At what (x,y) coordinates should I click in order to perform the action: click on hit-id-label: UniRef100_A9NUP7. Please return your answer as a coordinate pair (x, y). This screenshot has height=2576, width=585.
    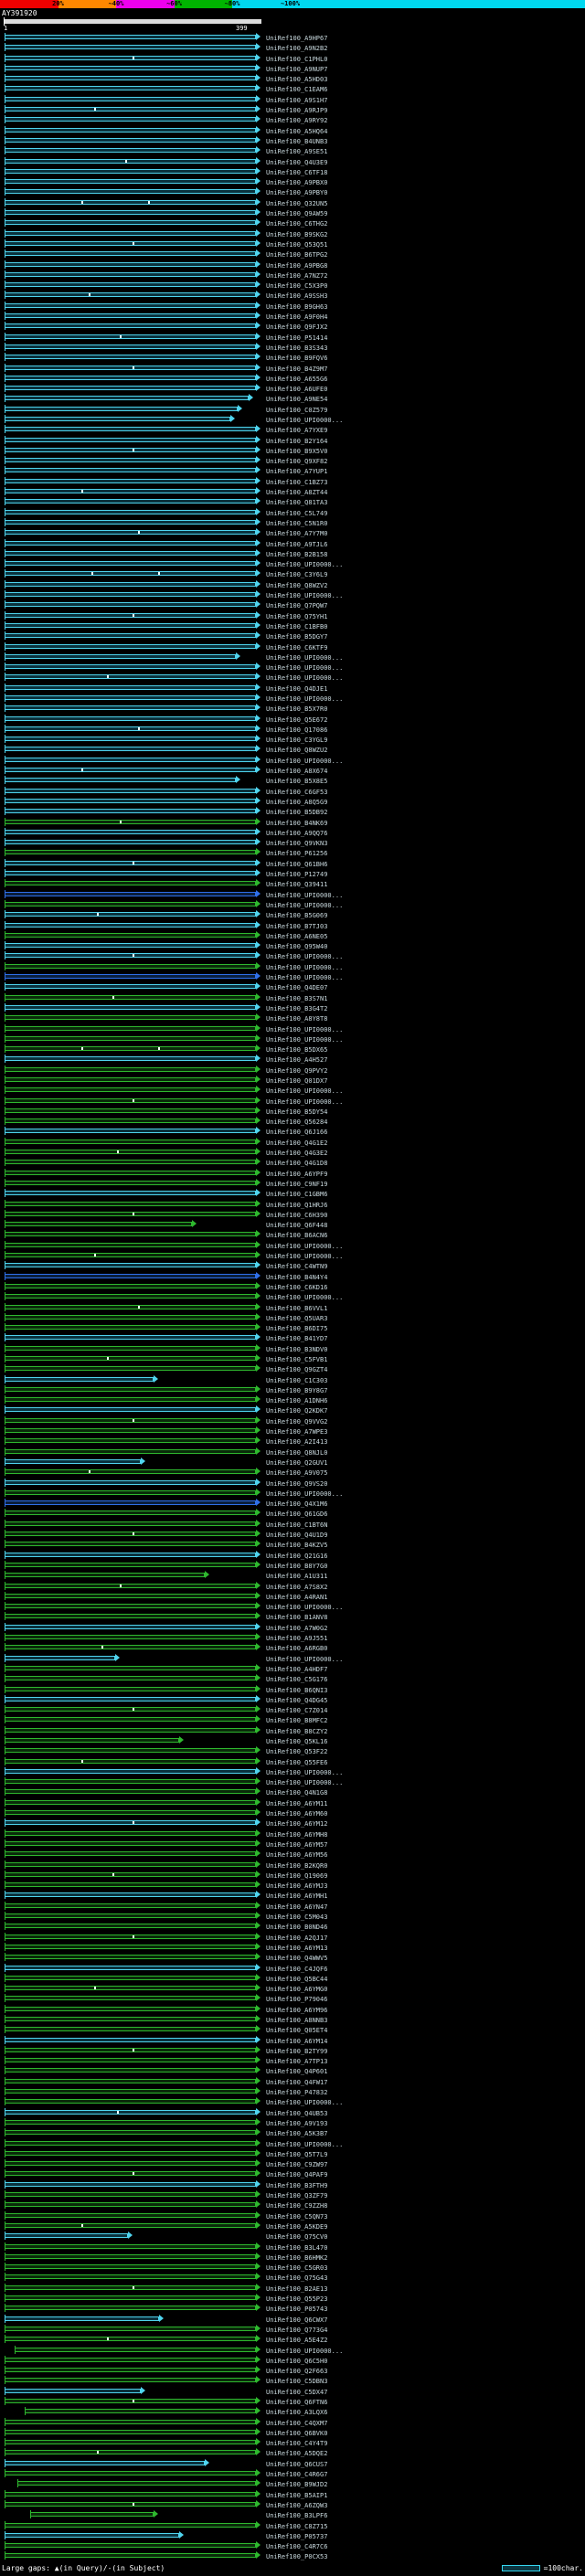
    Looking at the image, I should click on (297, 69).